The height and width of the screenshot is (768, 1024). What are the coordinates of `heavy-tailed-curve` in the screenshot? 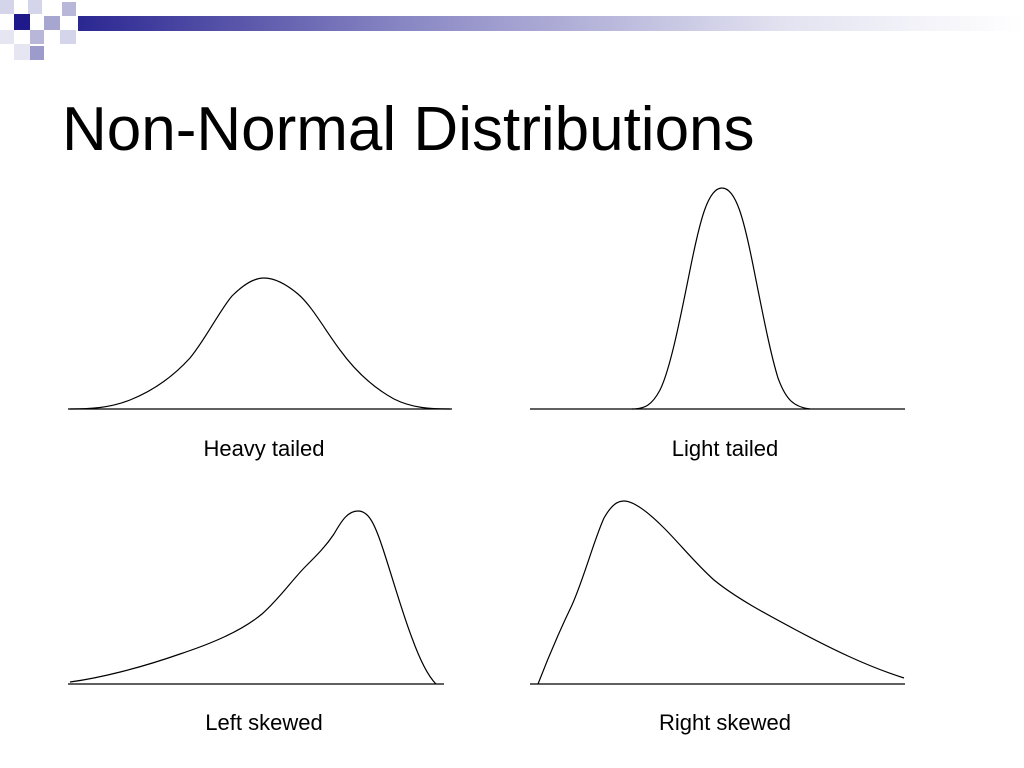 It's located at (260, 343).